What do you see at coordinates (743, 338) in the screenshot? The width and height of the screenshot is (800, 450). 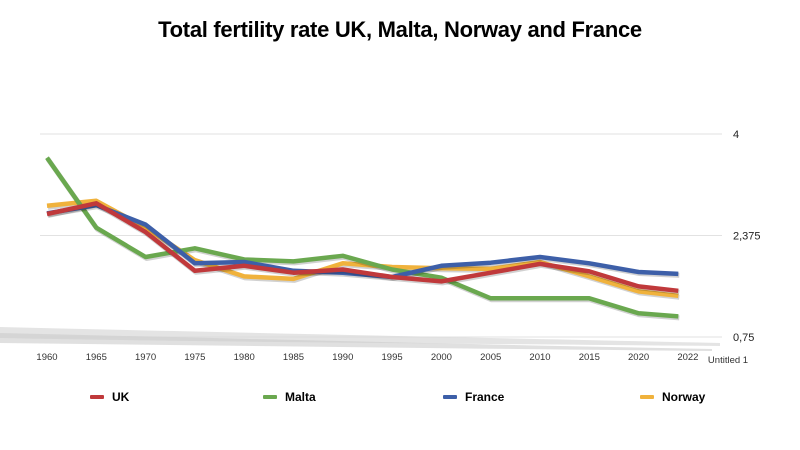 I see `y-tick-label: 0,75` at bounding box center [743, 338].